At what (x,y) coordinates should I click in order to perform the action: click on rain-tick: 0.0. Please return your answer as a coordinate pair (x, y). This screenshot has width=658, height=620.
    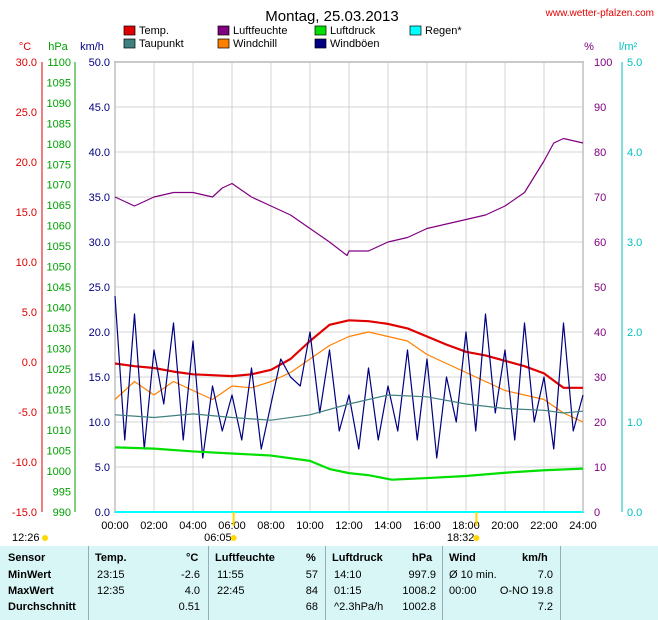
    Looking at the image, I should click on (634, 513).